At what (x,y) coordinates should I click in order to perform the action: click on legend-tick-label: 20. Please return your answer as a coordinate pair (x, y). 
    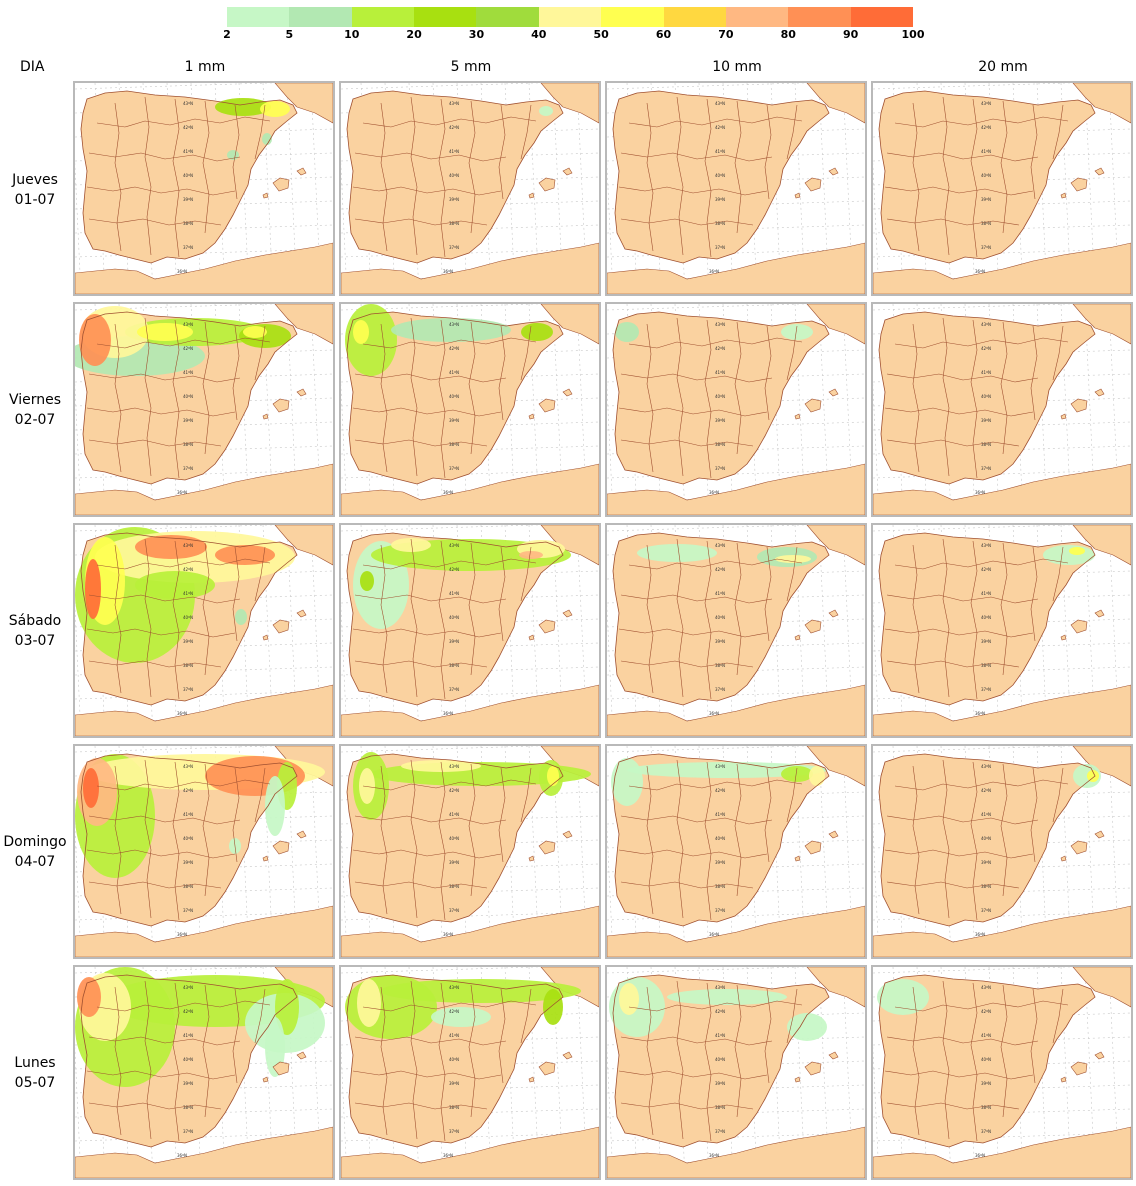
    Looking at the image, I should click on (414, 34).